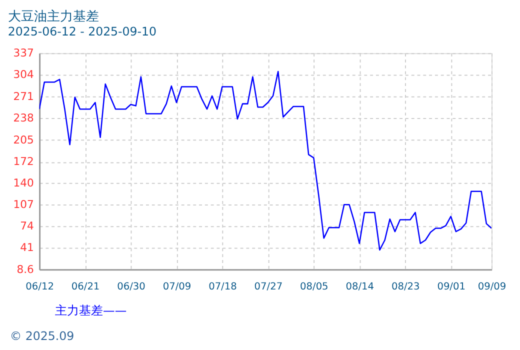  Describe the element at coordinates (492, 287) in the screenshot. I see `x-tick-label: 09/09` at that location.